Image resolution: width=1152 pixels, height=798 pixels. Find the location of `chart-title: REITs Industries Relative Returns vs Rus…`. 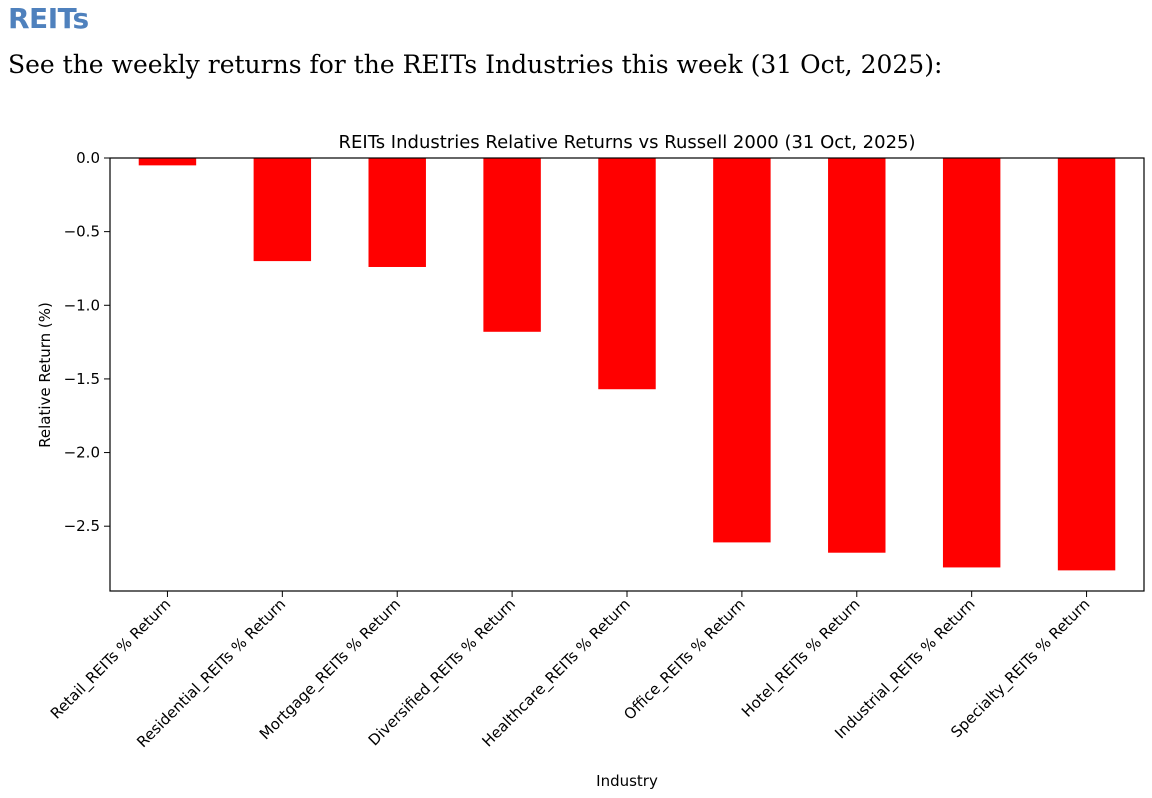

chart-title: REITs Industries Relative Returns vs Rus… is located at coordinates (627, 142).